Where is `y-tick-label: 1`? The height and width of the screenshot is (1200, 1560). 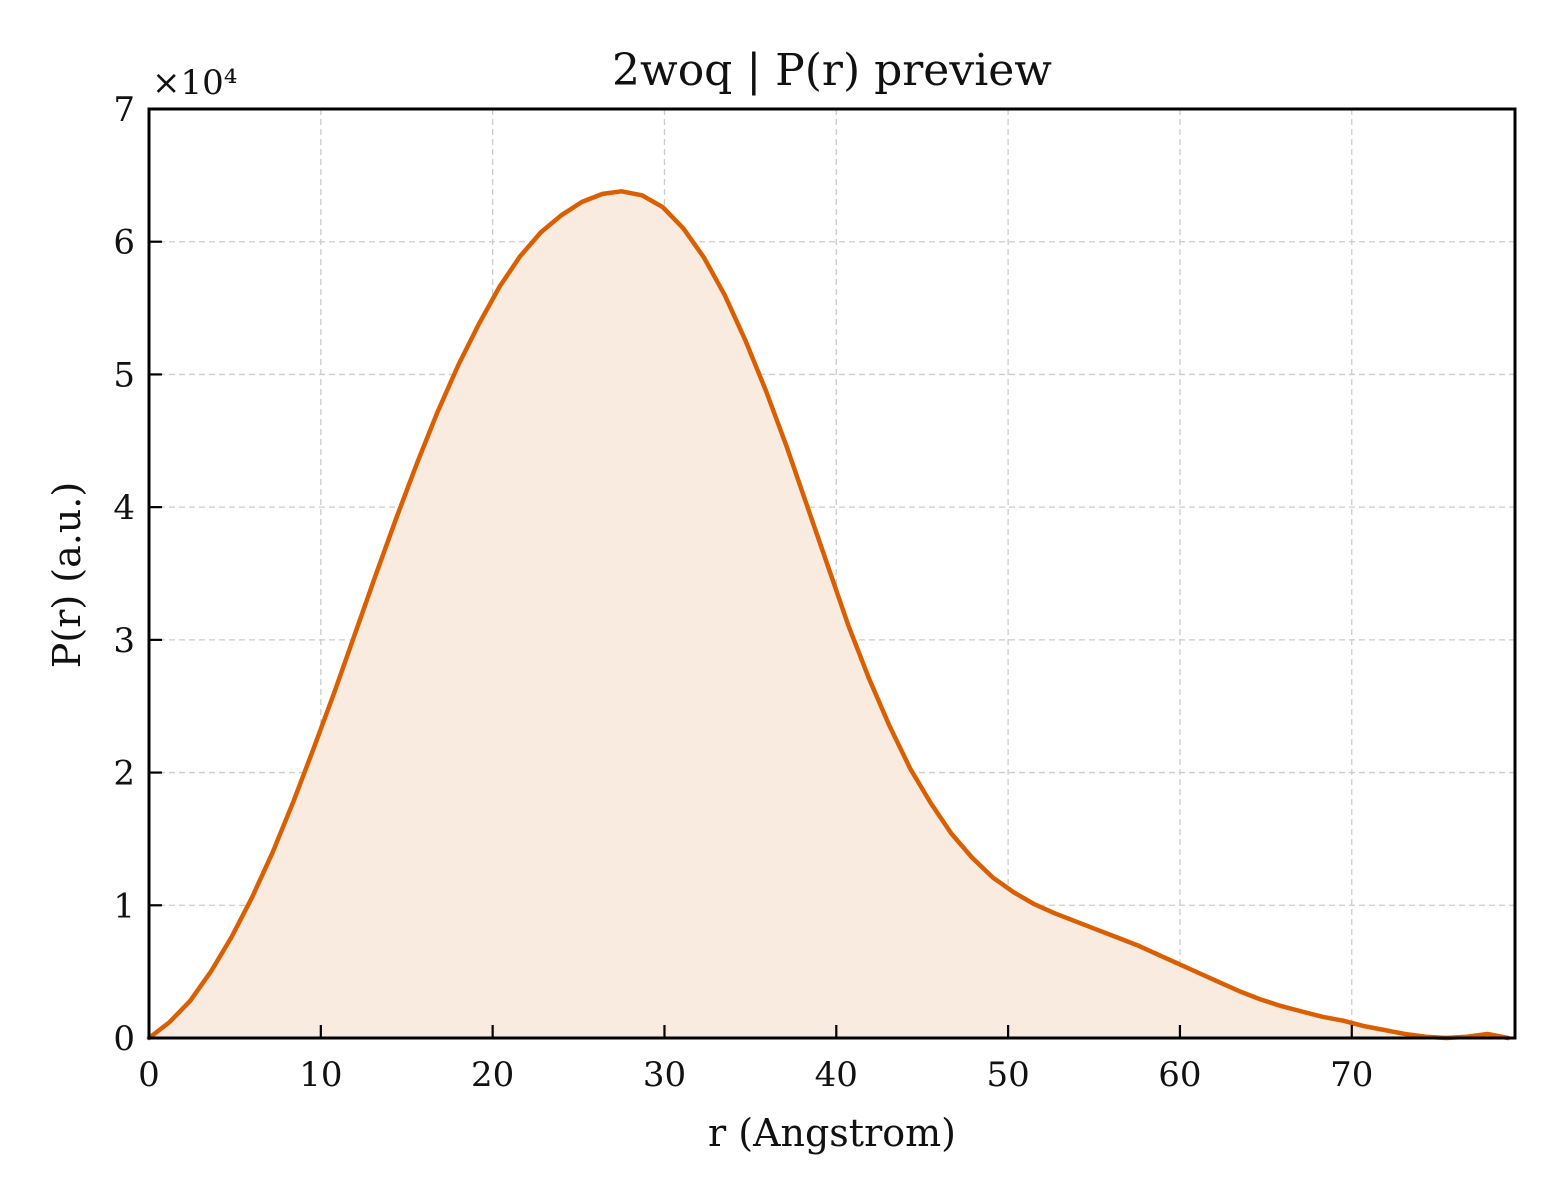
y-tick-label: 1 is located at coordinates (124, 906).